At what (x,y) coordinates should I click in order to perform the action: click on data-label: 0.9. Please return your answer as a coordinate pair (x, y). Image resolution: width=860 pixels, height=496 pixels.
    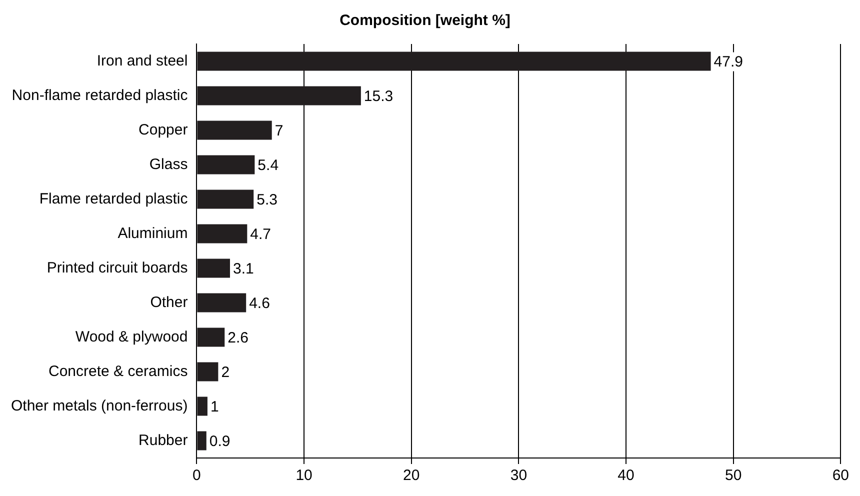
    Looking at the image, I should click on (219, 441).